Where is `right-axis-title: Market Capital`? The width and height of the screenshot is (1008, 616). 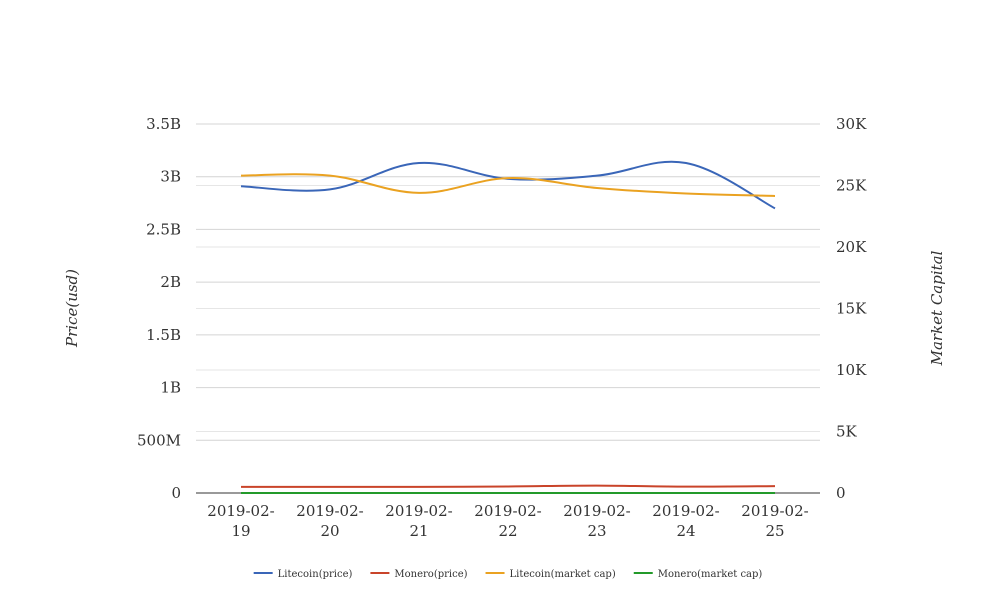 right-axis-title: Market Capital is located at coordinates (937, 308).